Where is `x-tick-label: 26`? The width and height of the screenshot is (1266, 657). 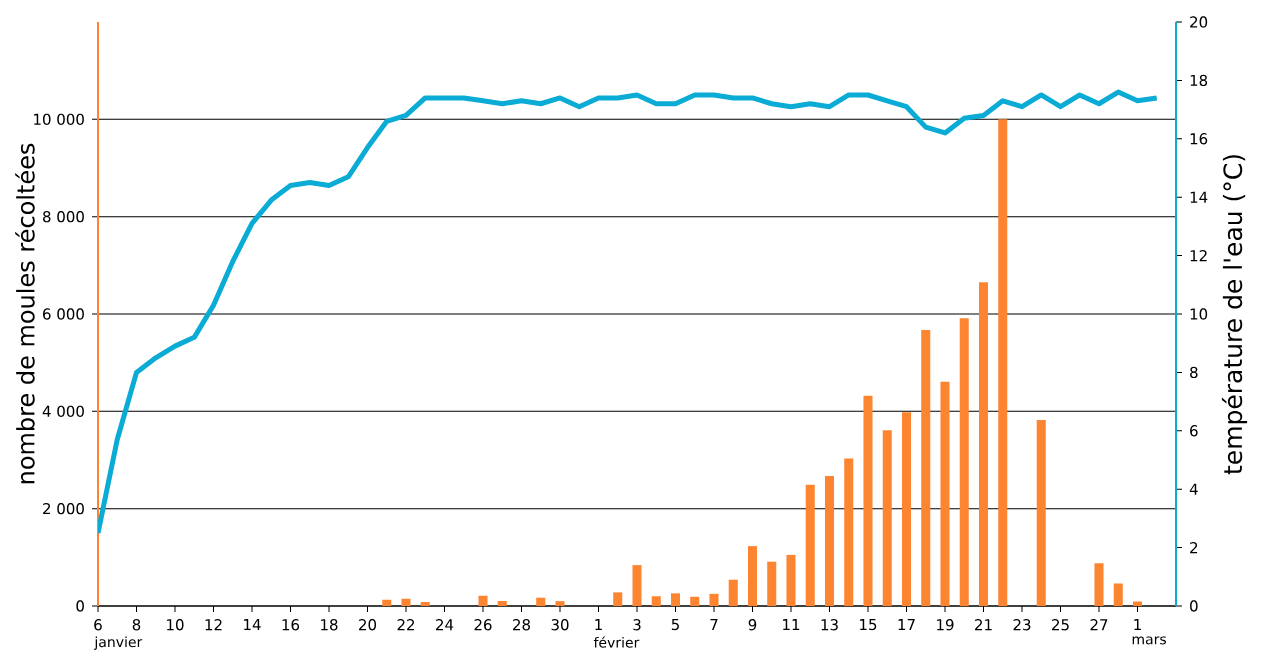 x-tick-label: 26 is located at coordinates (483, 625).